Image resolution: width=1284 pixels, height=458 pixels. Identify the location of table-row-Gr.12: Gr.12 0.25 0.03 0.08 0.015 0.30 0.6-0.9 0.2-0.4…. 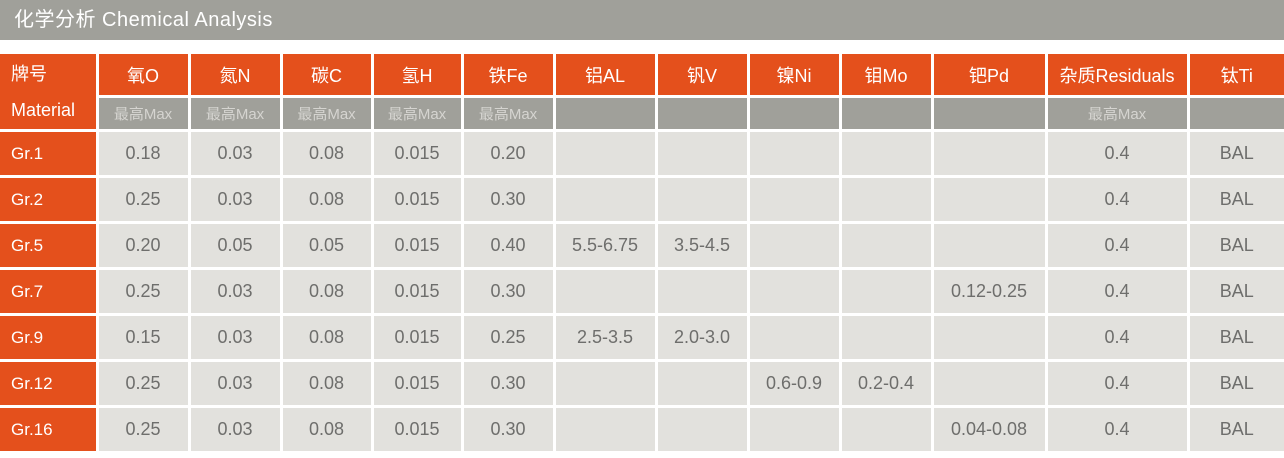
(642, 383).